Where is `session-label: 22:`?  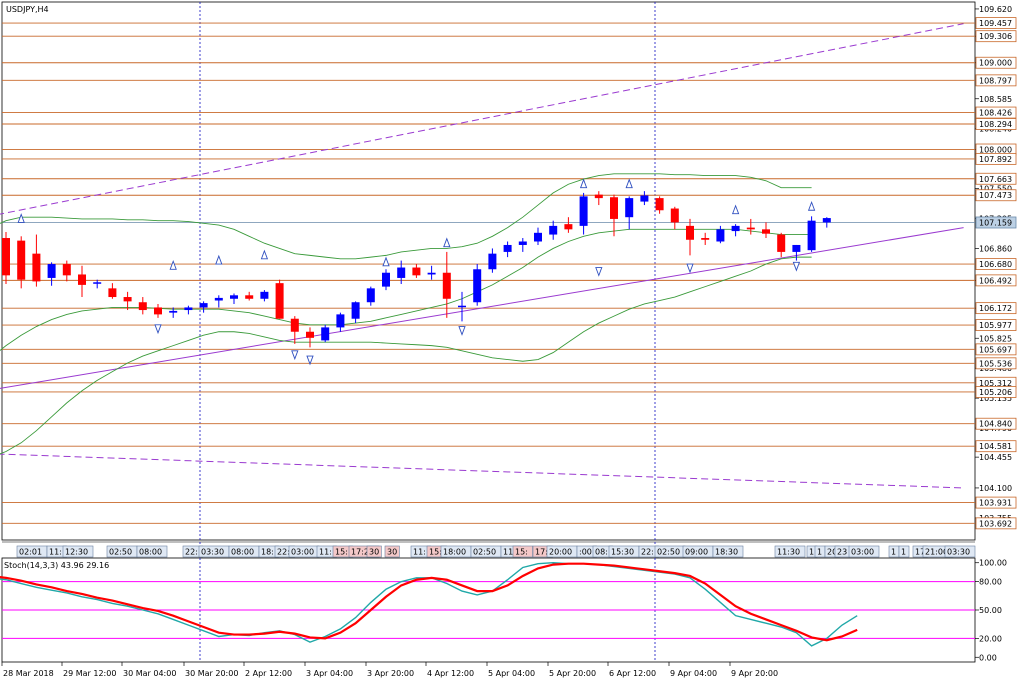
session-label: 22: is located at coordinates (283, 552).